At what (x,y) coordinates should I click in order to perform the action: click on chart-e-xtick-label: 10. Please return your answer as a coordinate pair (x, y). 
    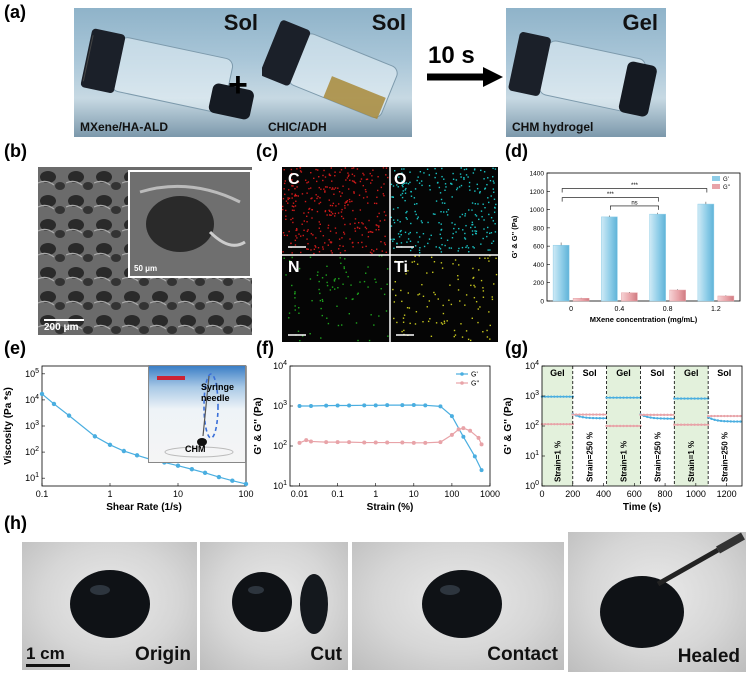
    Looking at the image, I should click on (178, 494).